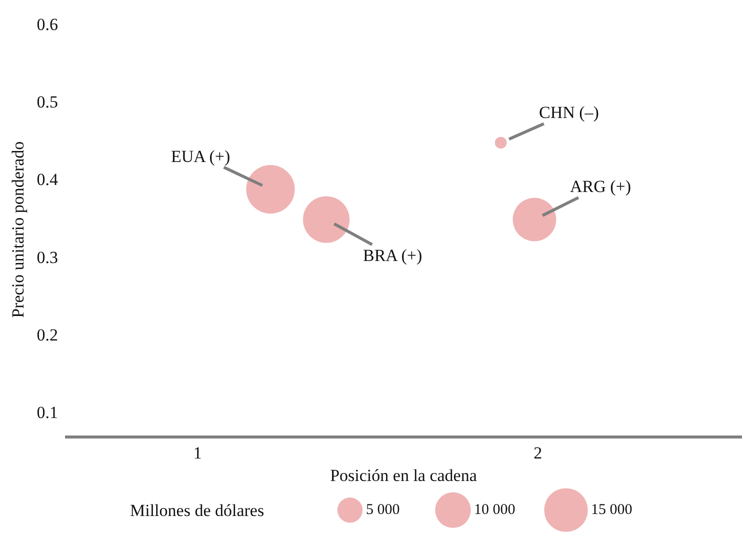 The image size is (750, 543). What do you see at coordinates (569, 112) in the screenshot?
I see `annotation: CHN (–)` at bounding box center [569, 112].